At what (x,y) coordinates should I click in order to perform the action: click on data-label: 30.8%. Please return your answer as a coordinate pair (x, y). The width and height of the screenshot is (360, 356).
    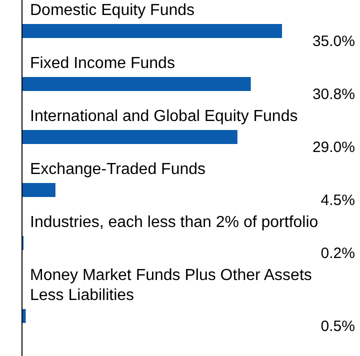
    Looking at the image, I should click on (333, 94).